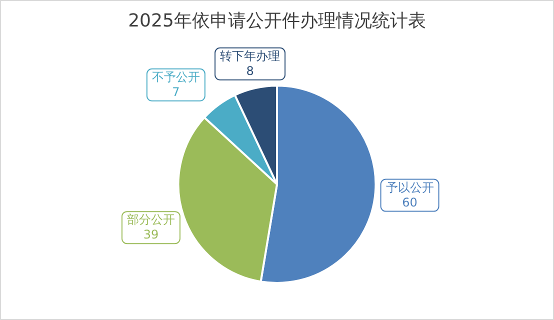 The image size is (554, 320). I want to click on slice-label: 予以公开, so click(410, 187).